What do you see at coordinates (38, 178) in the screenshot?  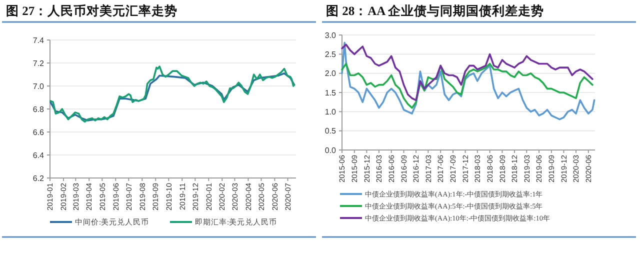 I see `y-tick-label: 6.2` at bounding box center [38, 178].